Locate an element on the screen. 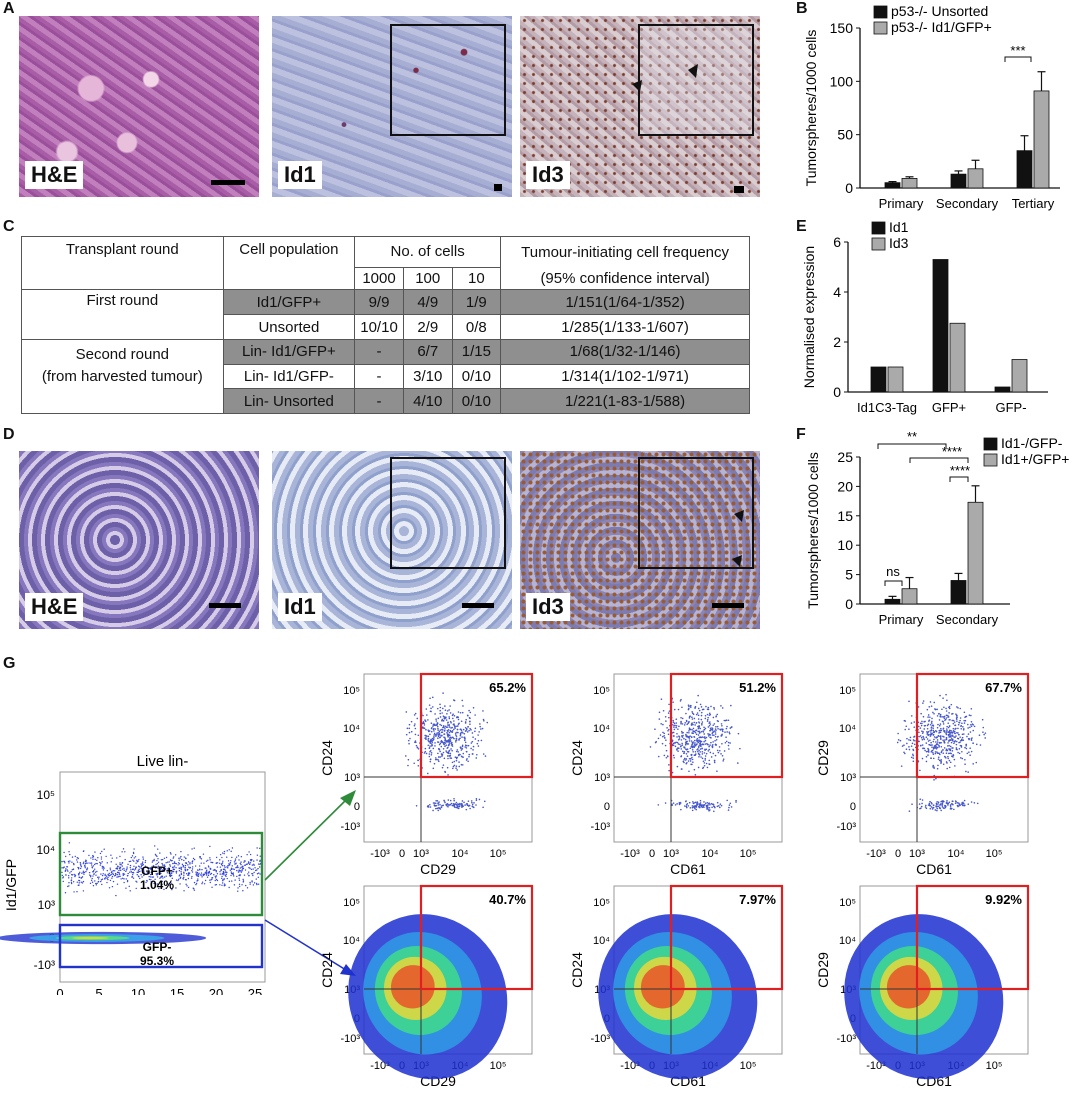 The height and width of the screenshot is (1101, 1084). y-tick-label: 10⁴ is located at coordinates (601, 729).